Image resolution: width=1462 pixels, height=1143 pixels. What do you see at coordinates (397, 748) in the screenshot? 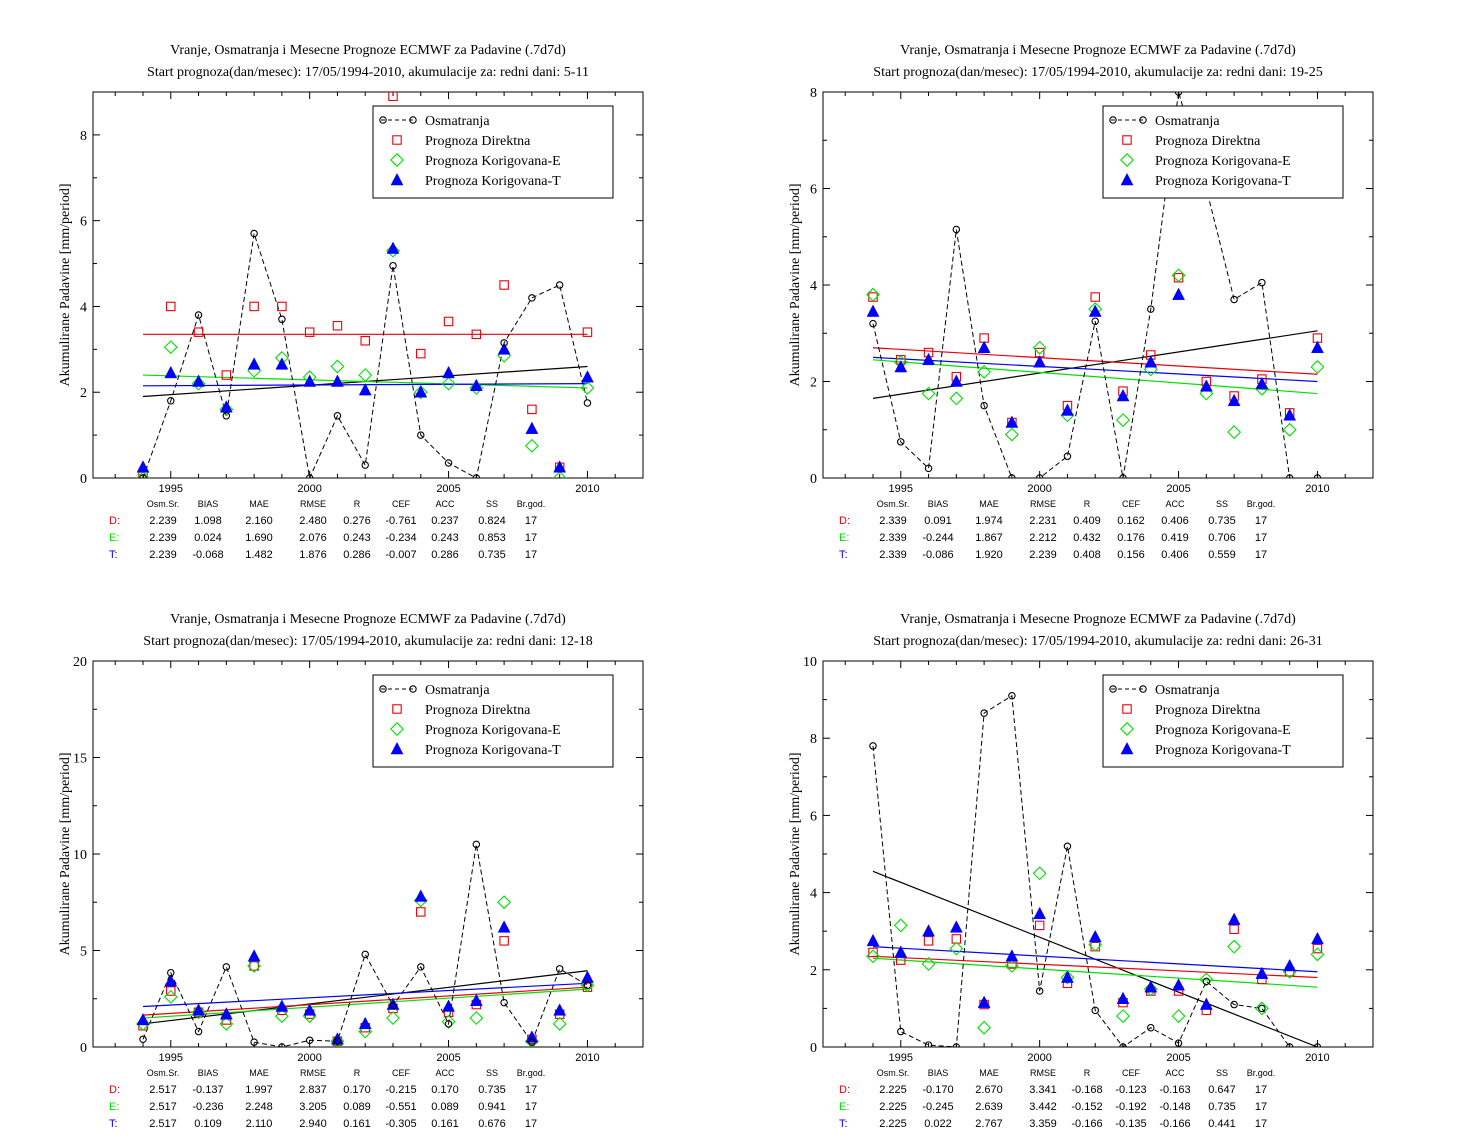
I see `legend-marker-korigovana-t` at bounding box center [397, 748].